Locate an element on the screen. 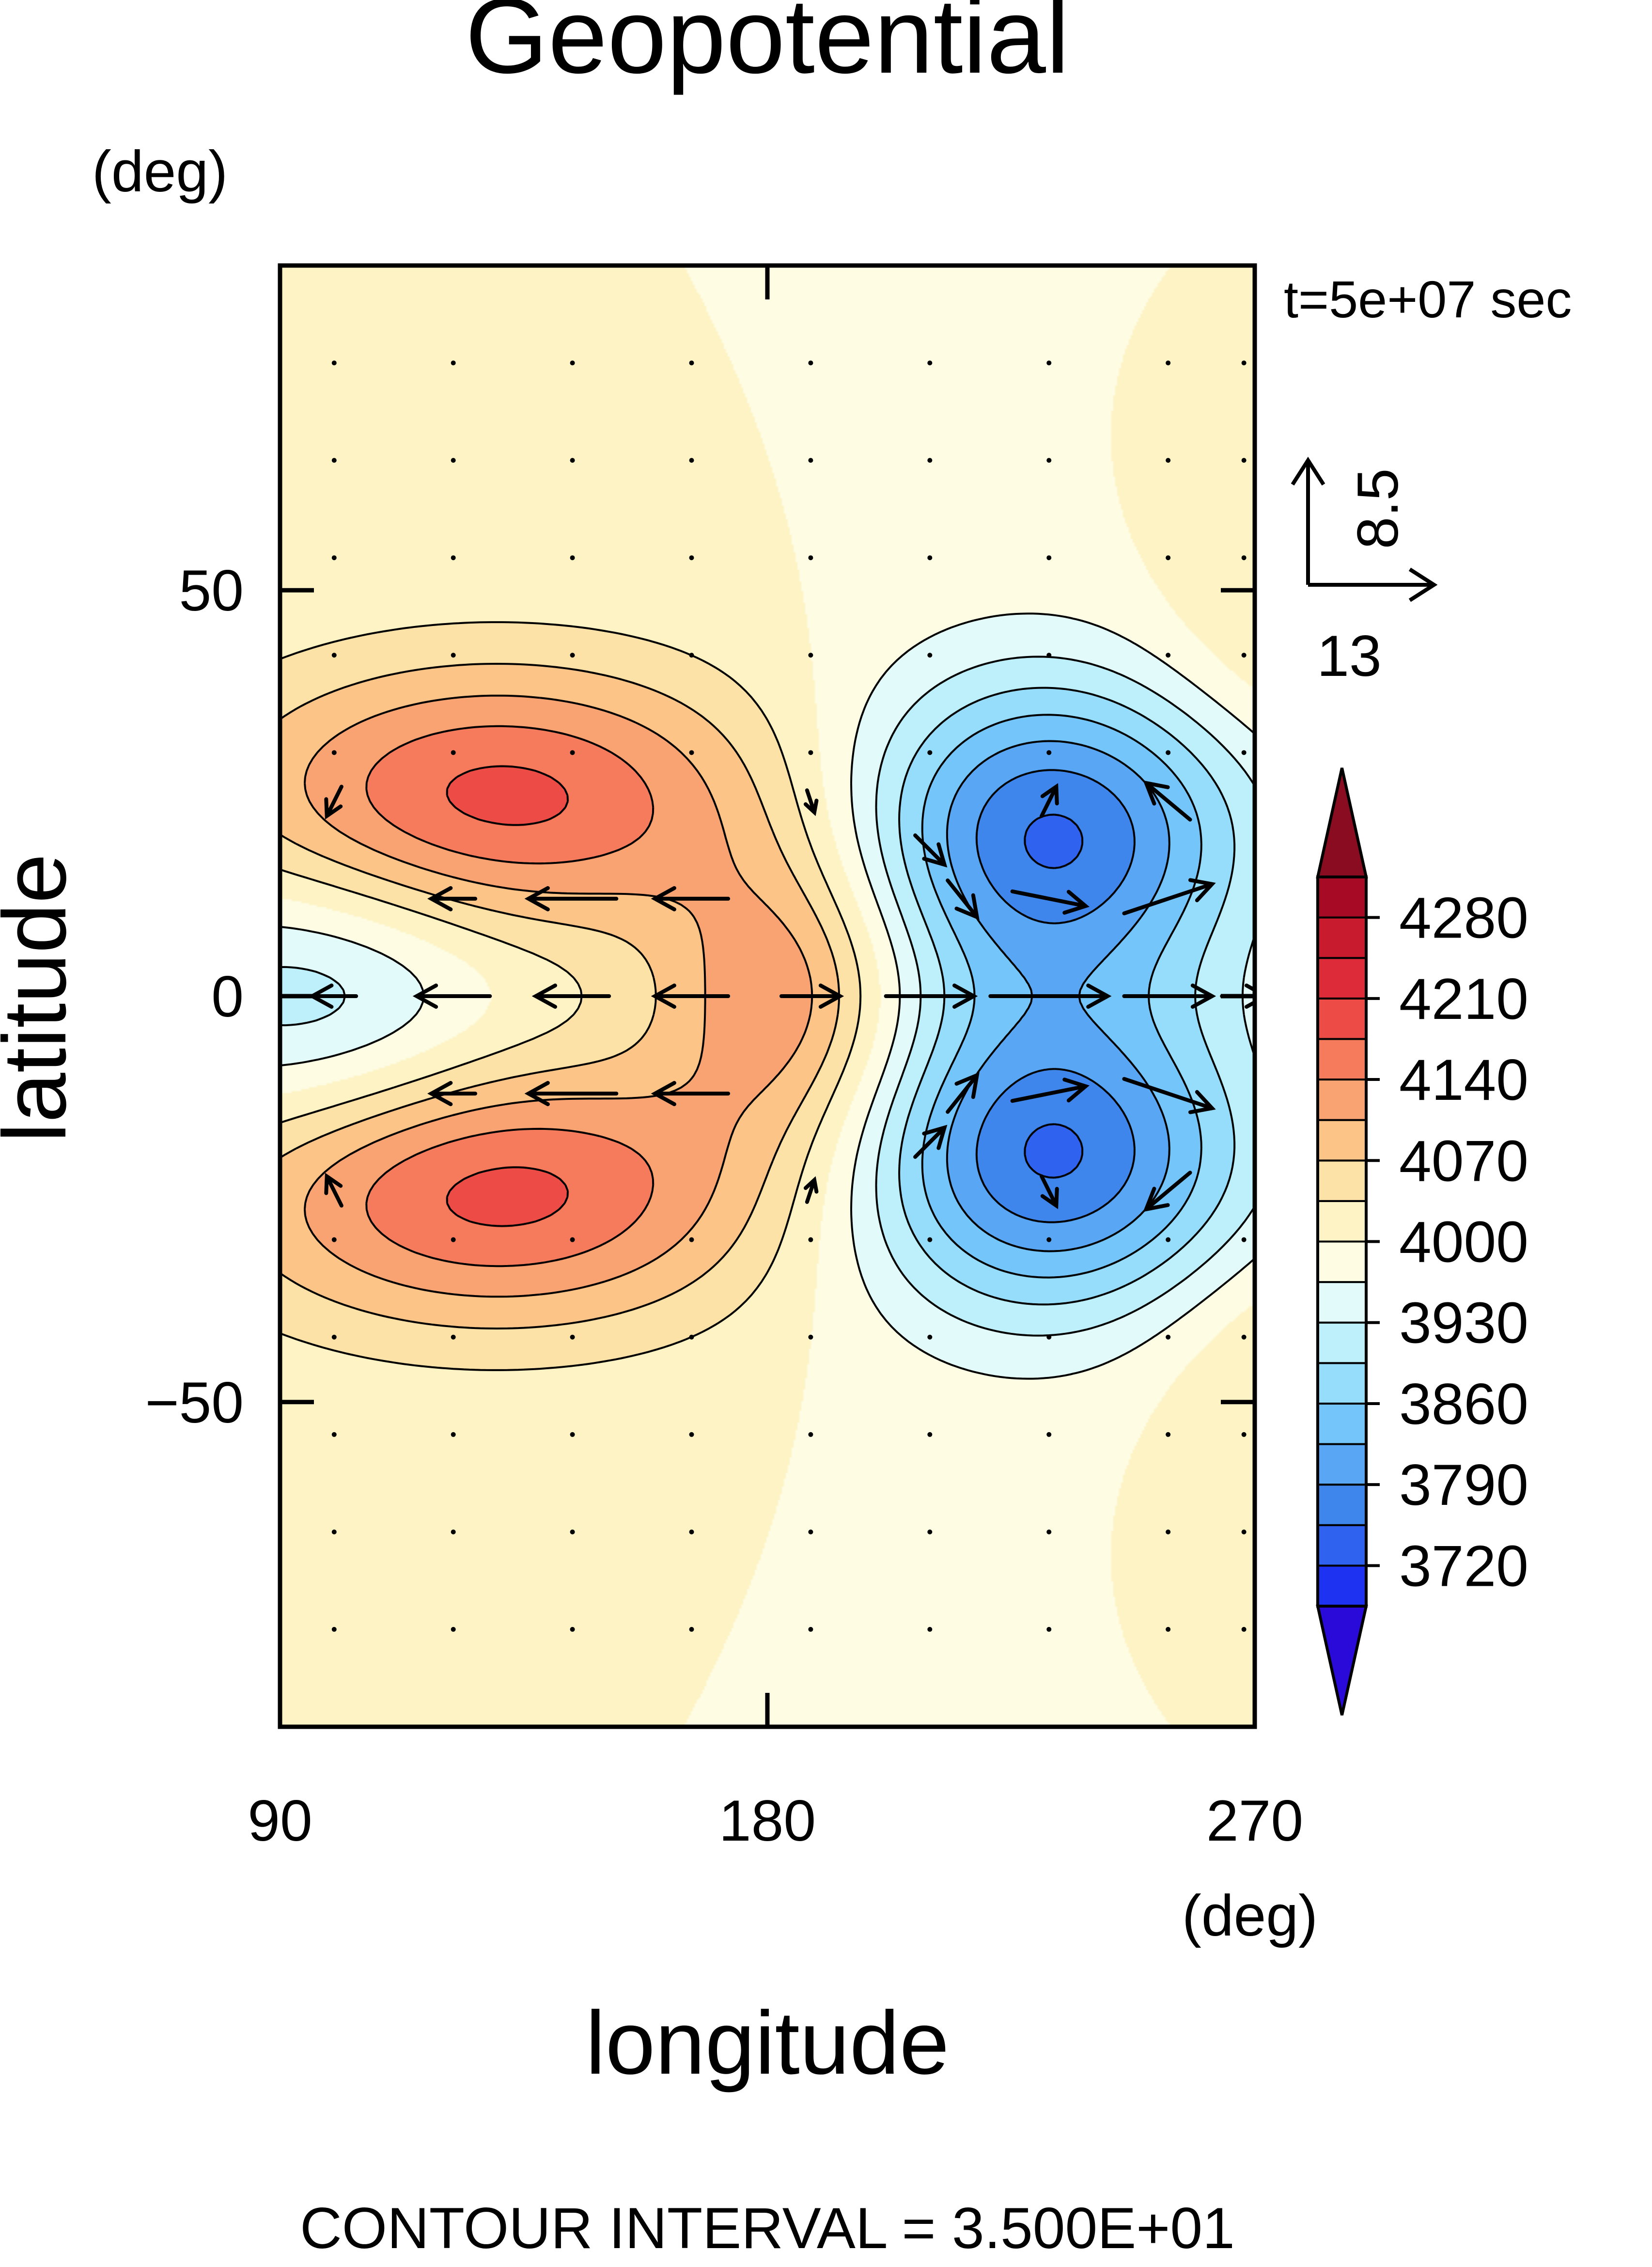  colorbar-label: 4280 is located at coordinates (1463, 918).